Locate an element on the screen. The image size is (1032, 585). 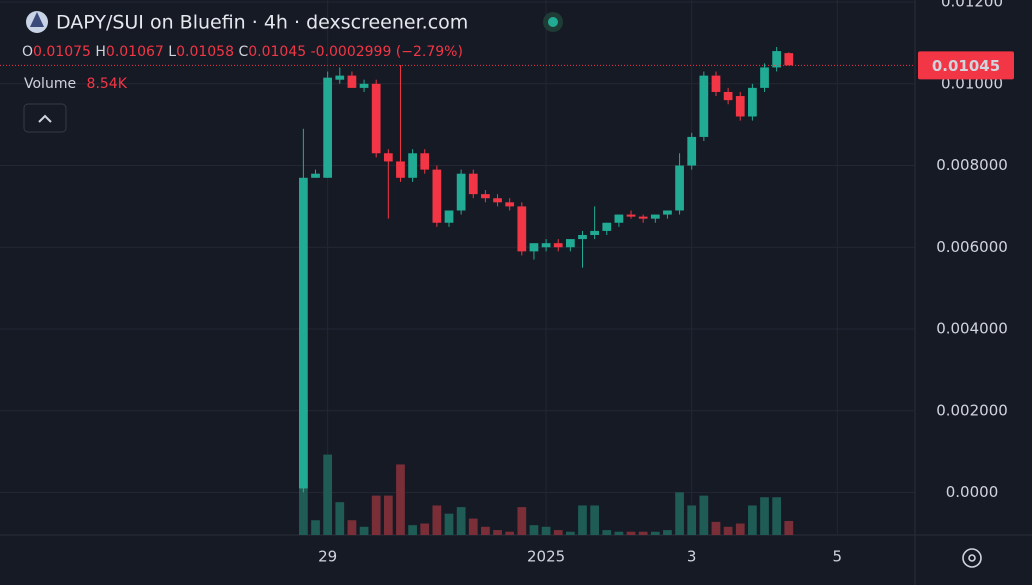
legend-key: L is located at coordinates (172, 52).